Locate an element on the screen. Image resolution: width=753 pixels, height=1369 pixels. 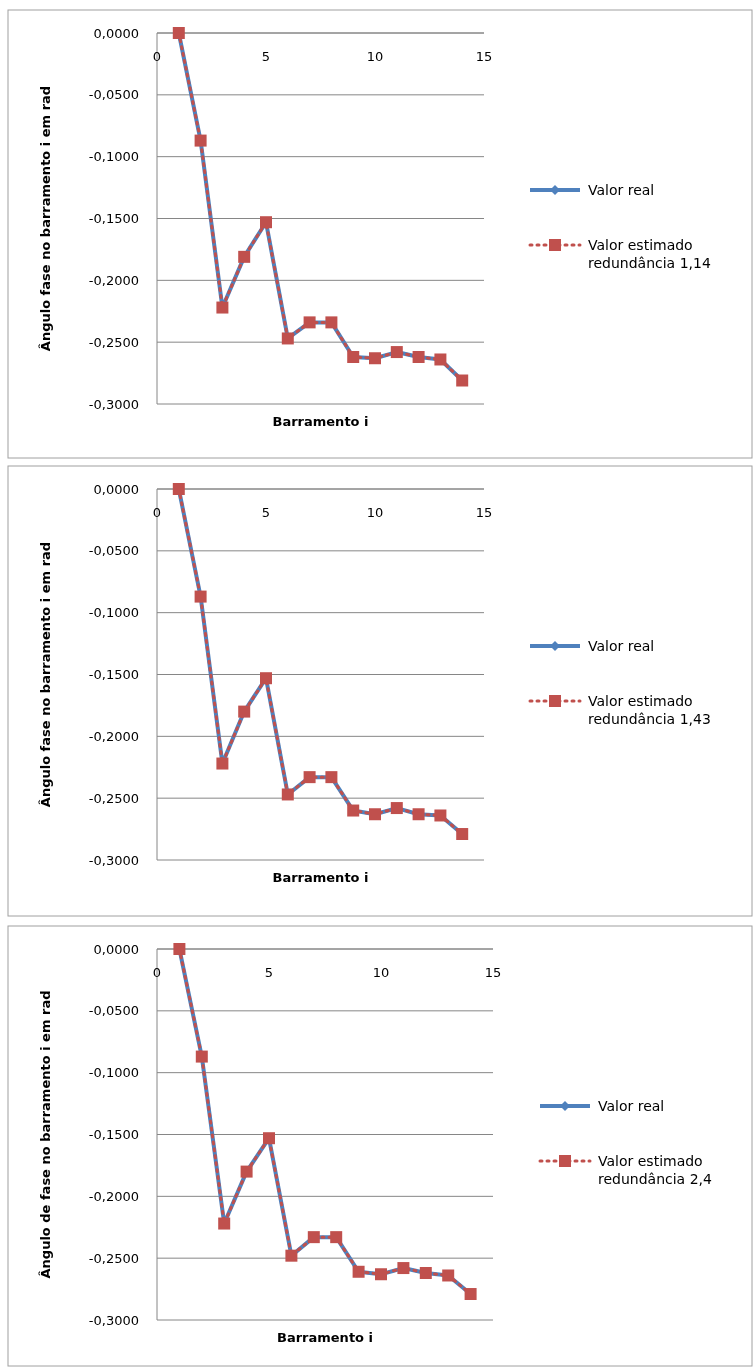
legend-label: Valor estimado redundância 1,43 is located at coordinates (649, 710).